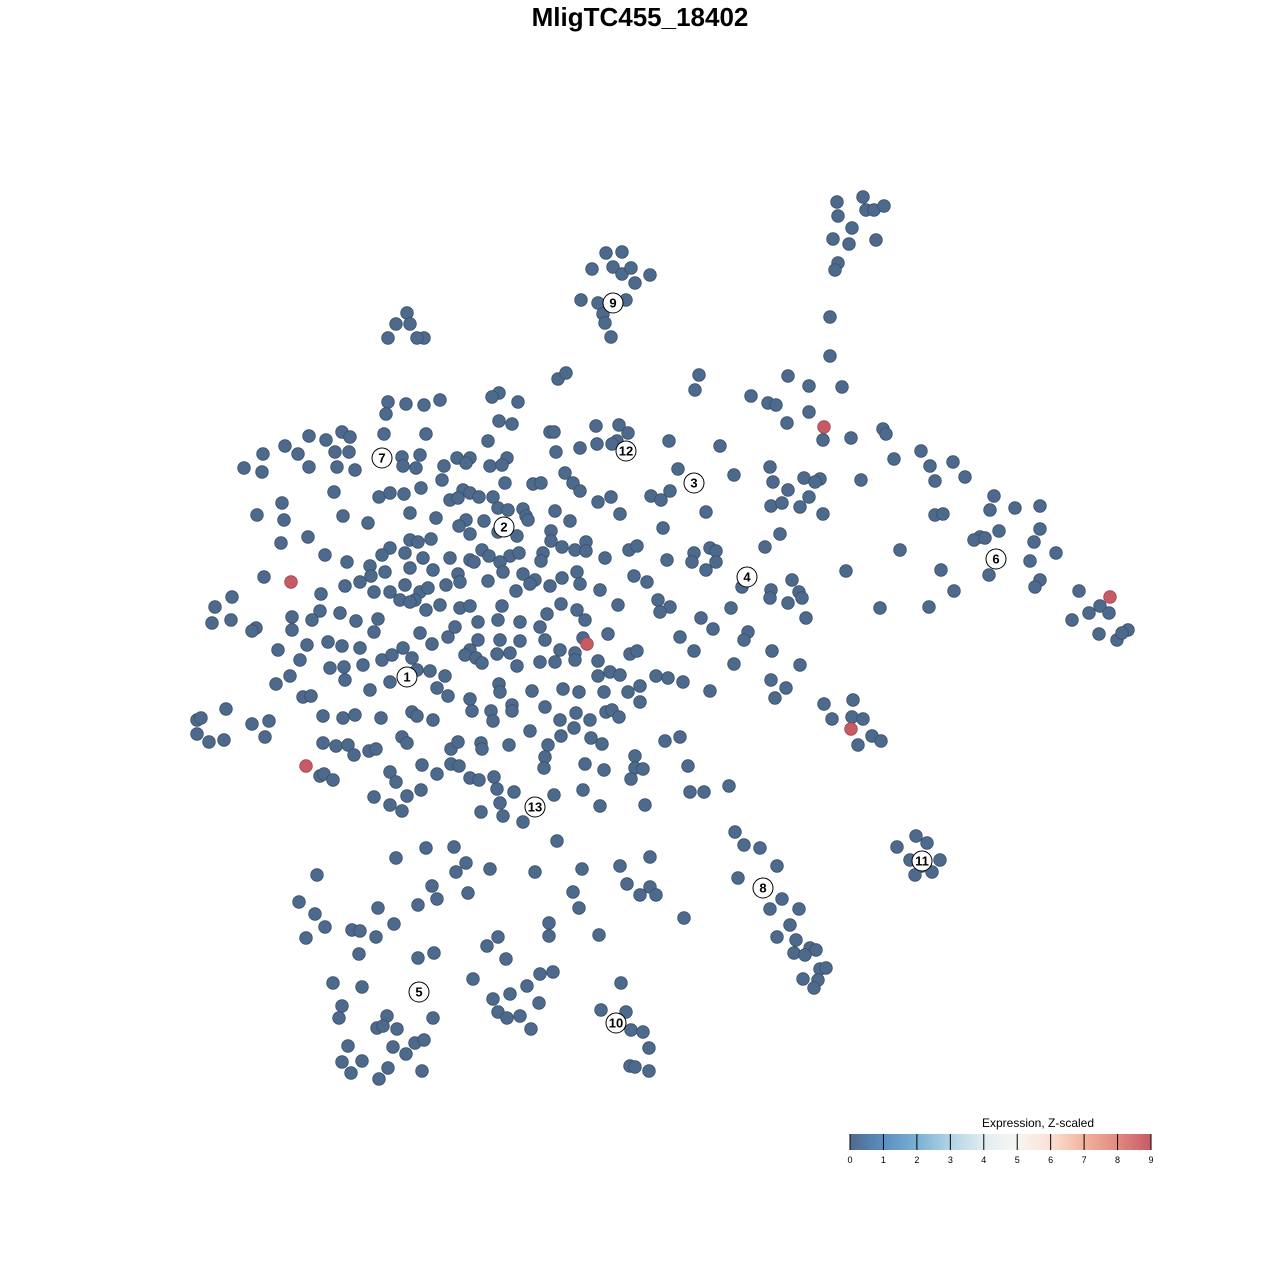 The width and height of the screenshot is (1280, 1280). Describe the element at coordinates (418, 992) in the screenshot. I see `cluster-label-text: 5` at that location.